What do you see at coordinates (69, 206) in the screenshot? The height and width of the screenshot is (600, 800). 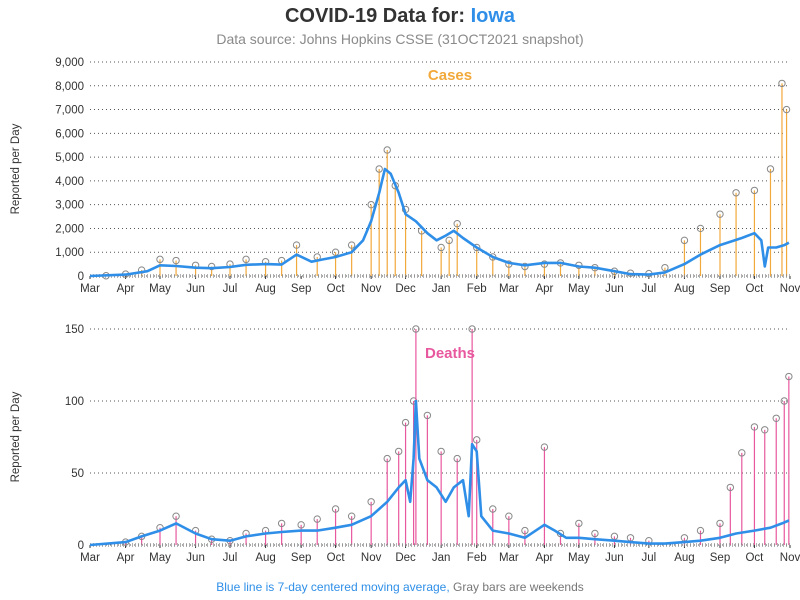 I see `cases-ytick-label: 3,000` at bounding box center [69, 206].